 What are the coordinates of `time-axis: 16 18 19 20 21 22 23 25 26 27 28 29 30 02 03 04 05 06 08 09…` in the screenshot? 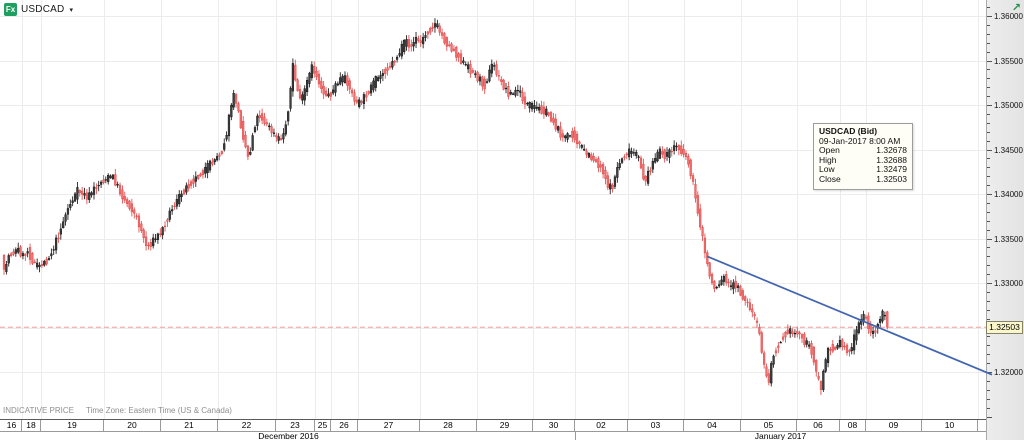 It's located at (493, 429).